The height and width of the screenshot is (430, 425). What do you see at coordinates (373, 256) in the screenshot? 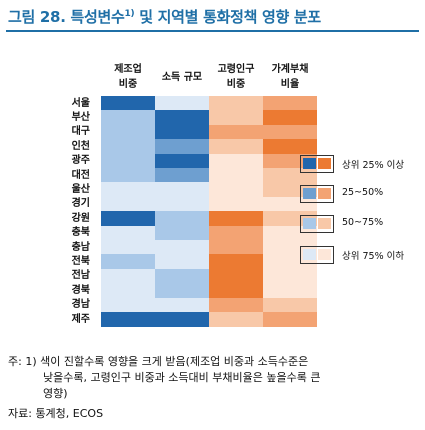
I see `legend-label-4: 상위 75% 이하` at bounding box center [373, 256].